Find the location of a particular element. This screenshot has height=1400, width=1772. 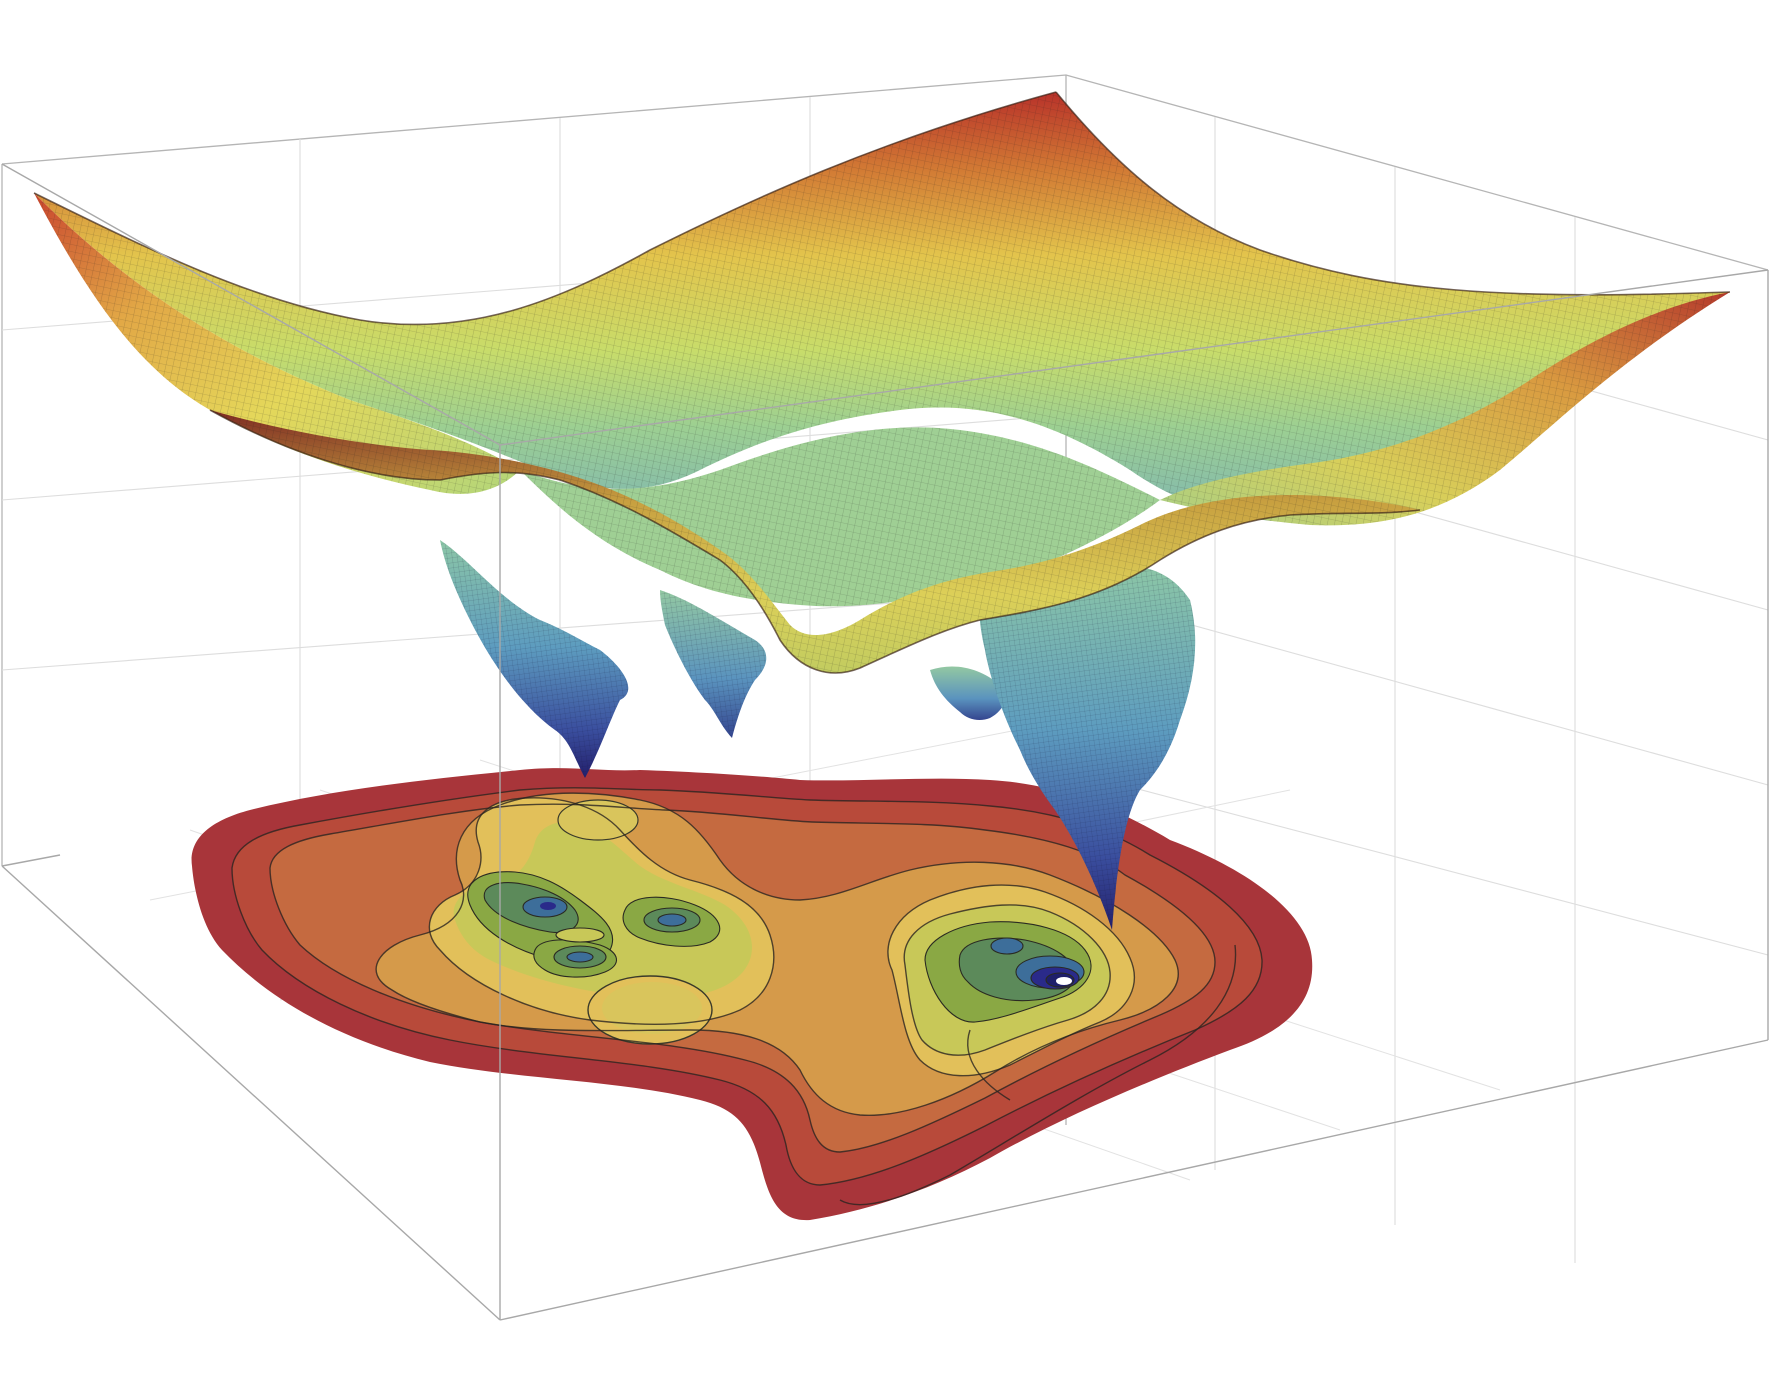

contour-plateau-top is located at coordinates (652, 1008).